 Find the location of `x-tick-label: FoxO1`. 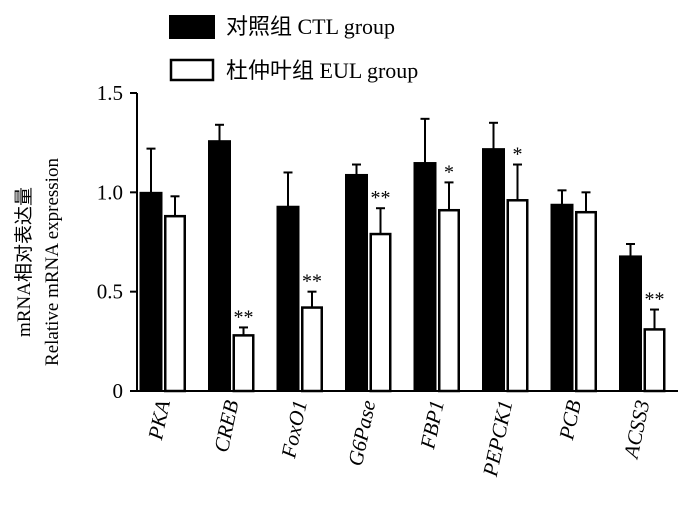

x-tick-label: FoxO1 is located at coordinates (294, 429).